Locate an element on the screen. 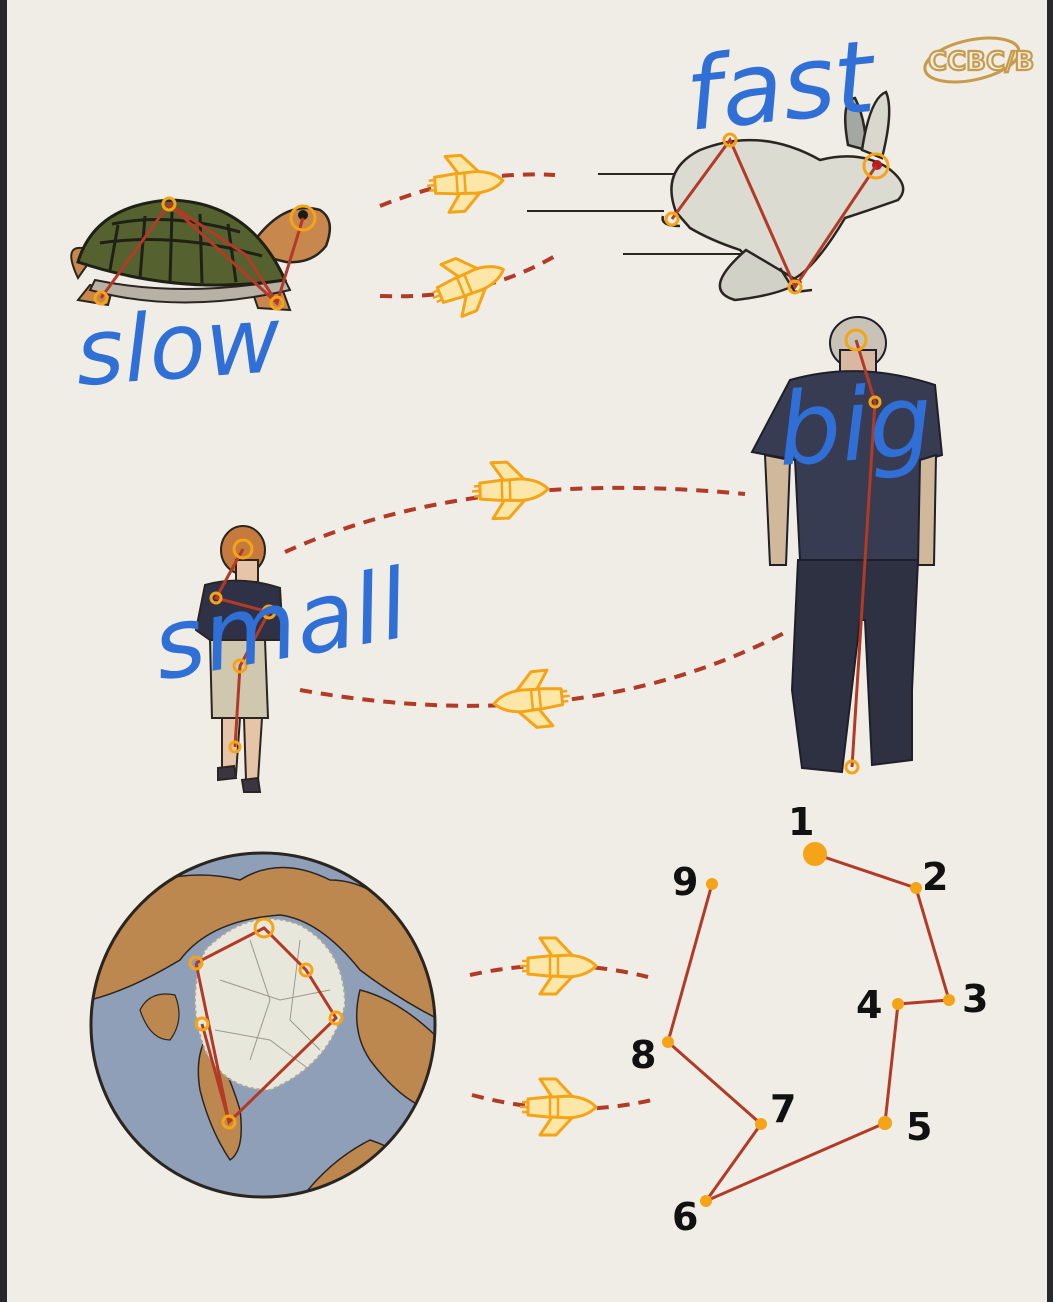 The height and width of the screenshot is (1302, 1053). globe-keypoints is located at coordinates (266, 1023).